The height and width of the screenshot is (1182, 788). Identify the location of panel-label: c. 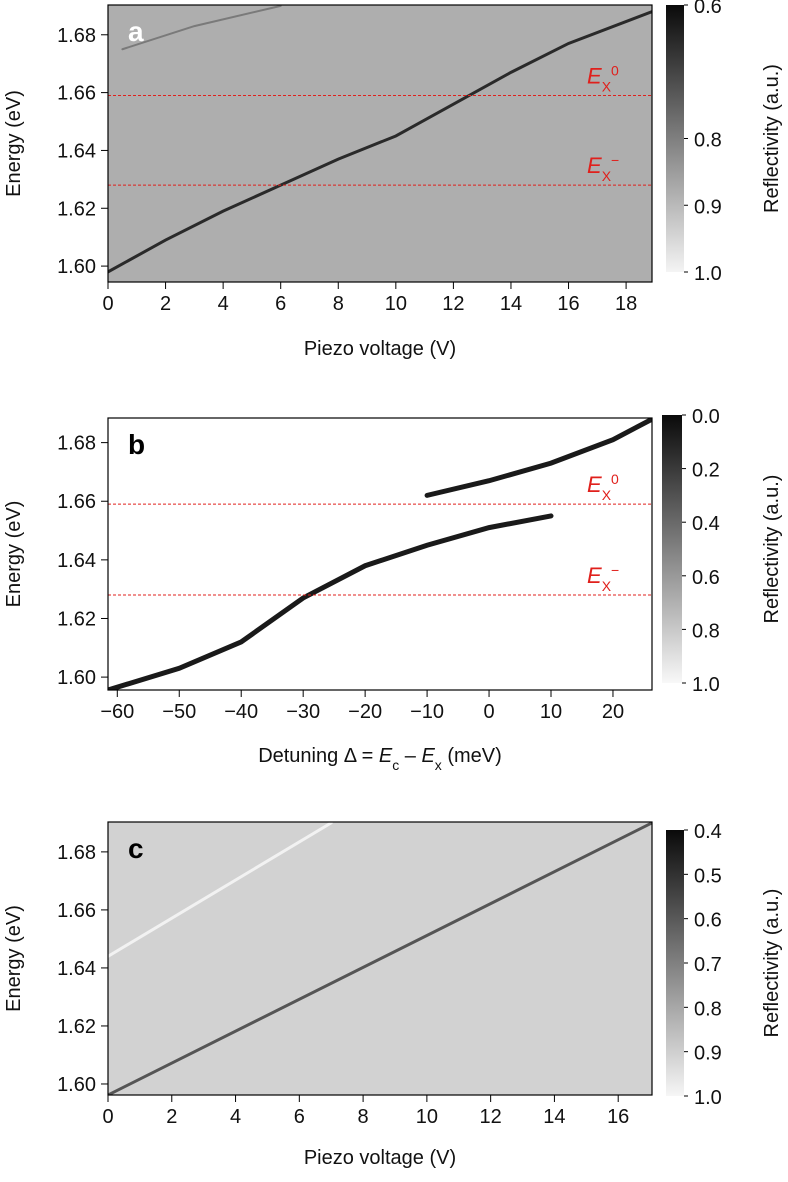
(136, 848).